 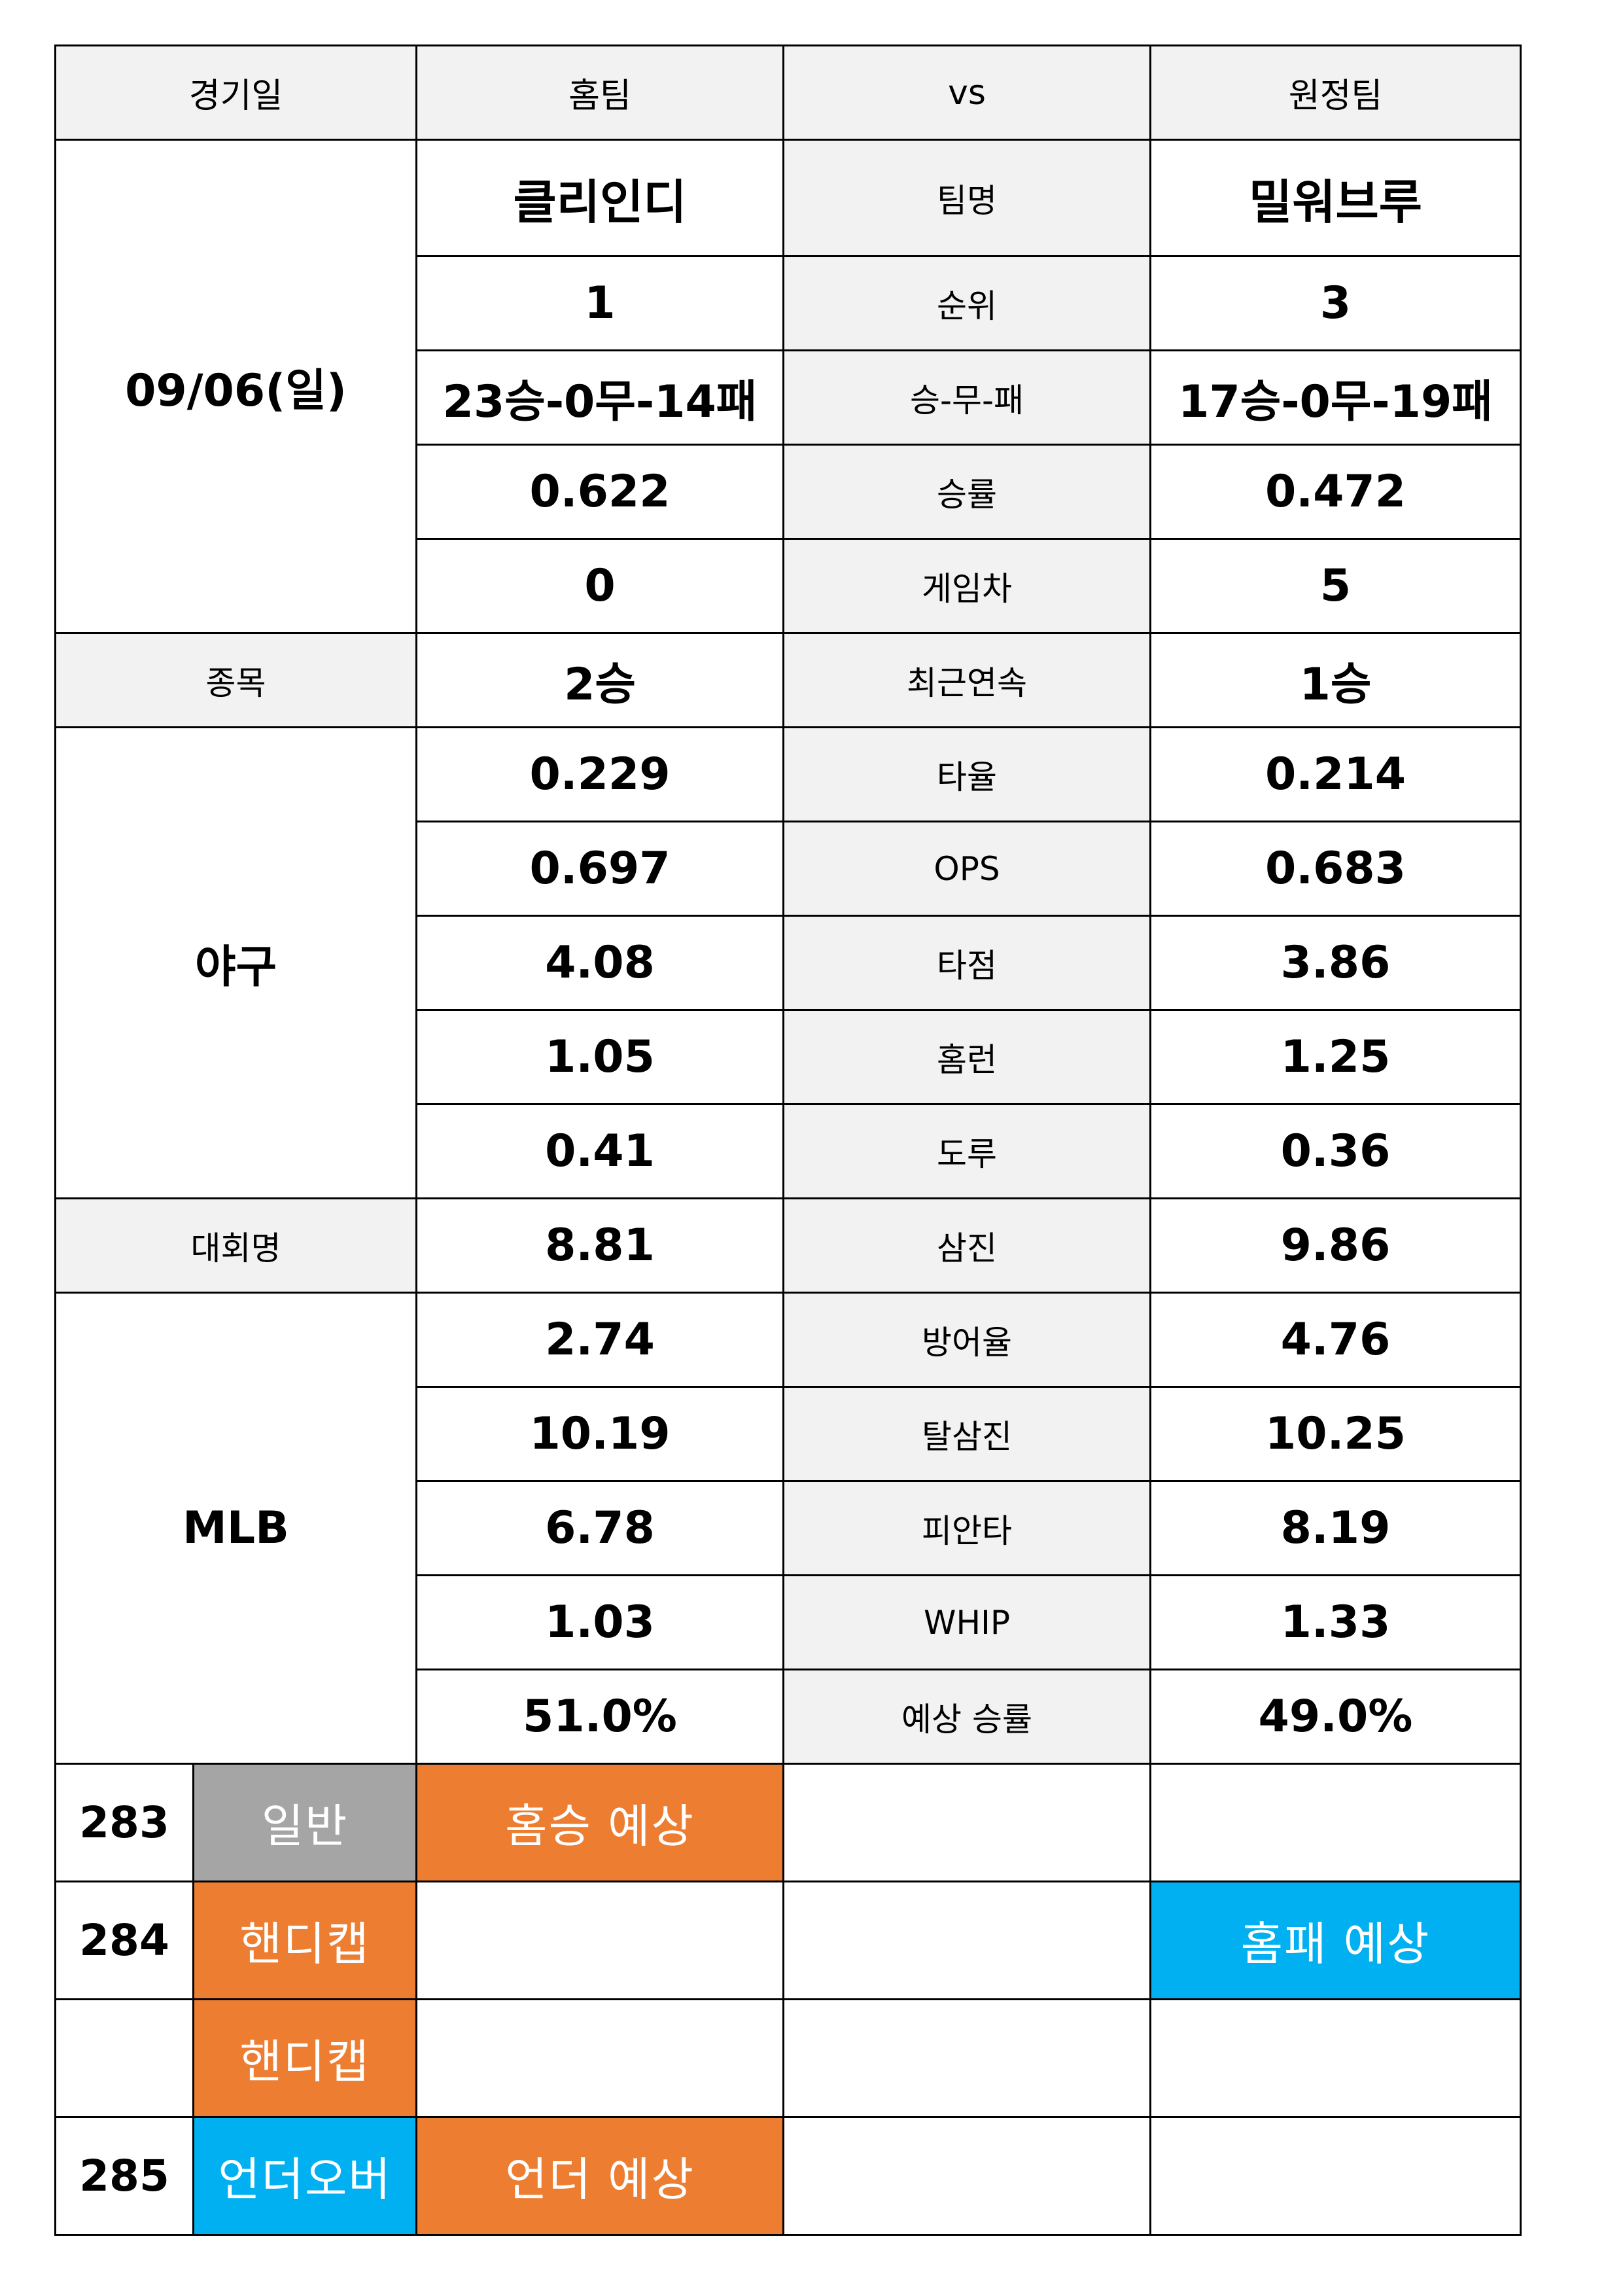 I want to click on stat-label: 피안타, so click(x=967, y=1528).